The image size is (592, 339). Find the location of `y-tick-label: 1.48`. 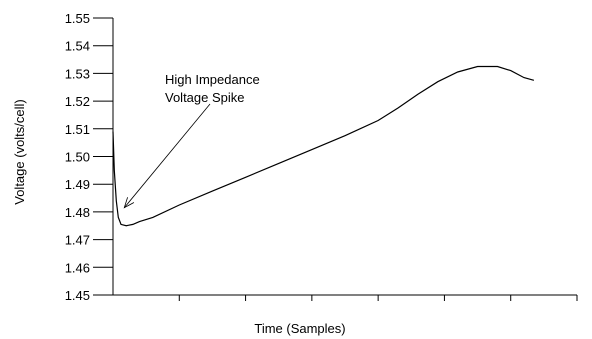

y-tick-label: 1.48 is located at coordinates (77, 212).